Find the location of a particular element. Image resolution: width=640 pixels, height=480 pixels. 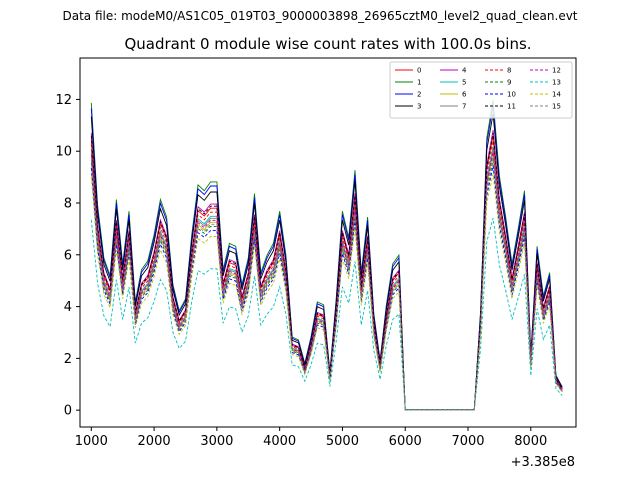

x-offset-label: +3.385e8 is located at coordinates (543, 462).